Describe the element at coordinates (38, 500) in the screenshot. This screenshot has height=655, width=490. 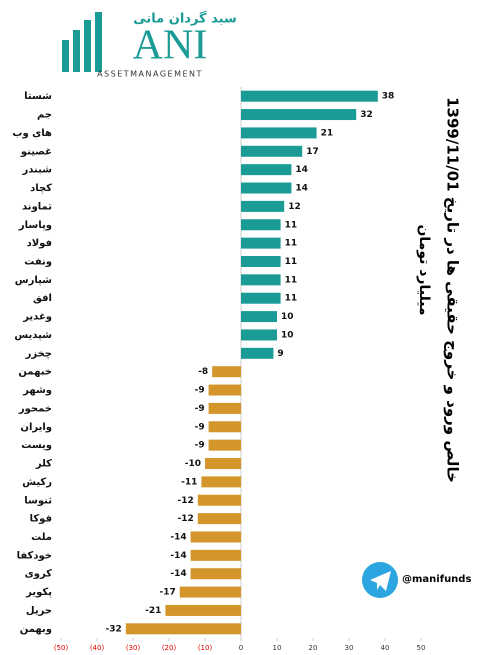
I see `category-label: ثنوسا` at that location.